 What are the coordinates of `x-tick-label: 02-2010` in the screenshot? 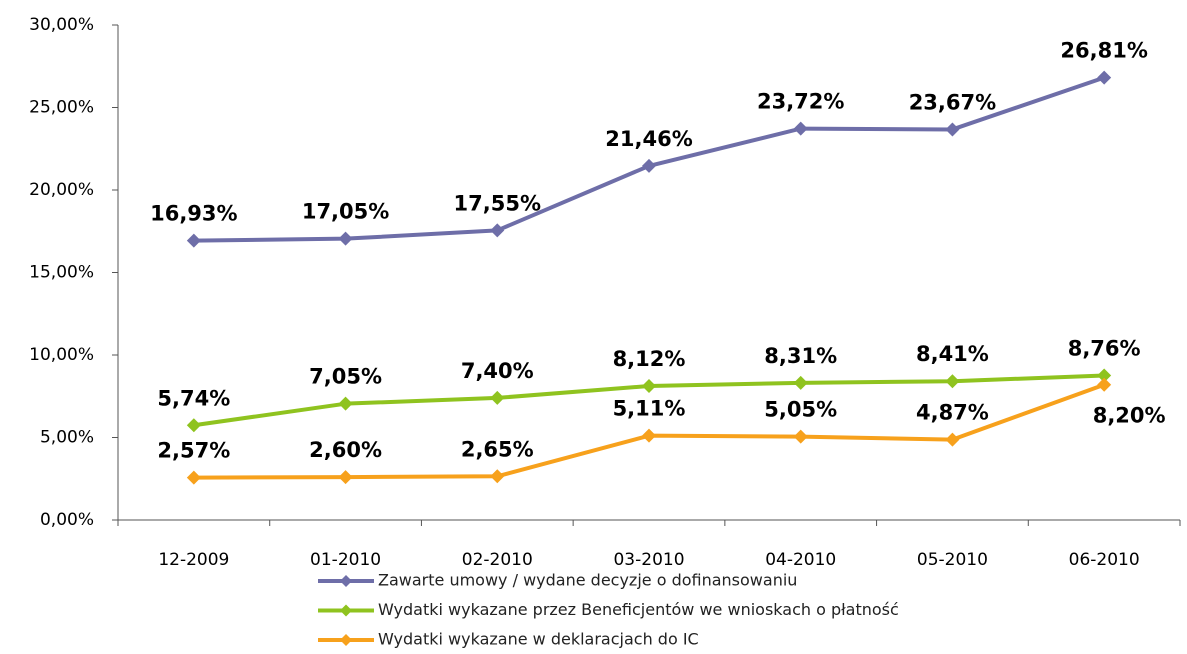 It's located at (497, 560).